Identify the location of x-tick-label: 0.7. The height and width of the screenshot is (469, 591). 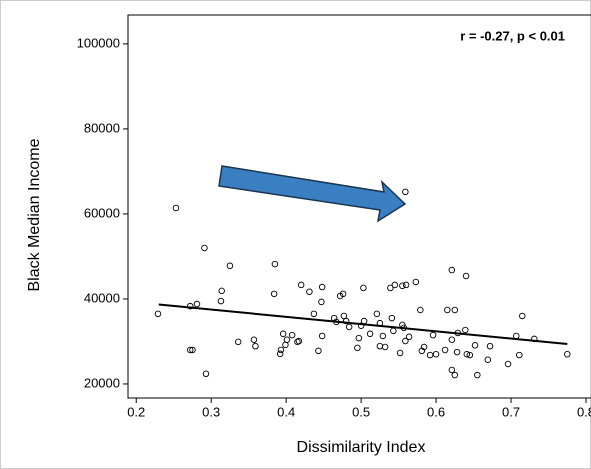
(511, 411).